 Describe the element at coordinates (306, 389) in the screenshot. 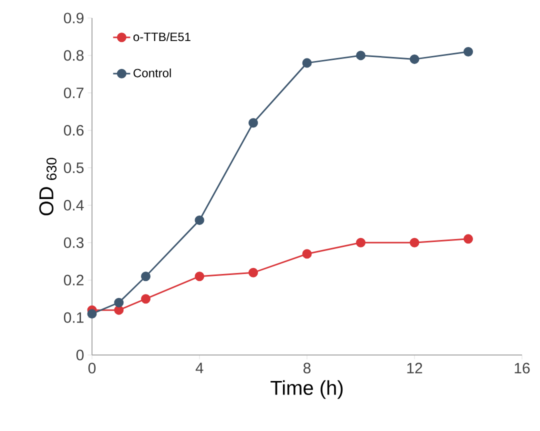

I see `x-axis-title: Time (h)` at that location.